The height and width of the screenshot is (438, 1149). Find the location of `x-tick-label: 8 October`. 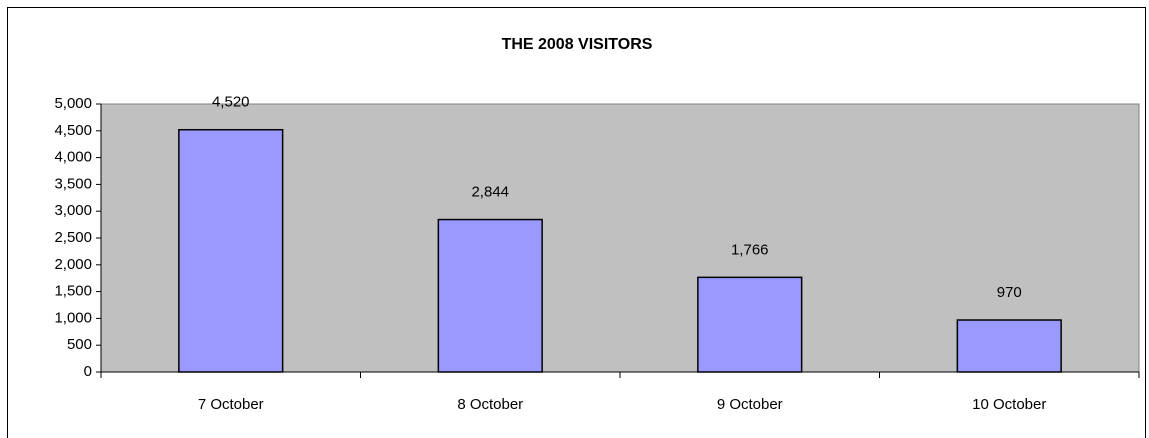

x-tick-label: 8 October is located at coordinates (490, 404).